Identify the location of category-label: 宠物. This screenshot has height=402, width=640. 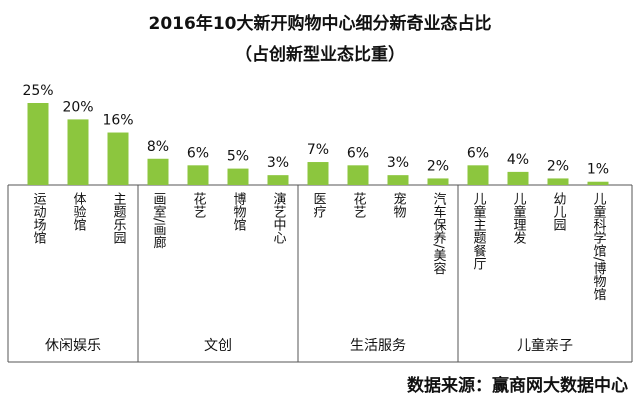
(399, 205).